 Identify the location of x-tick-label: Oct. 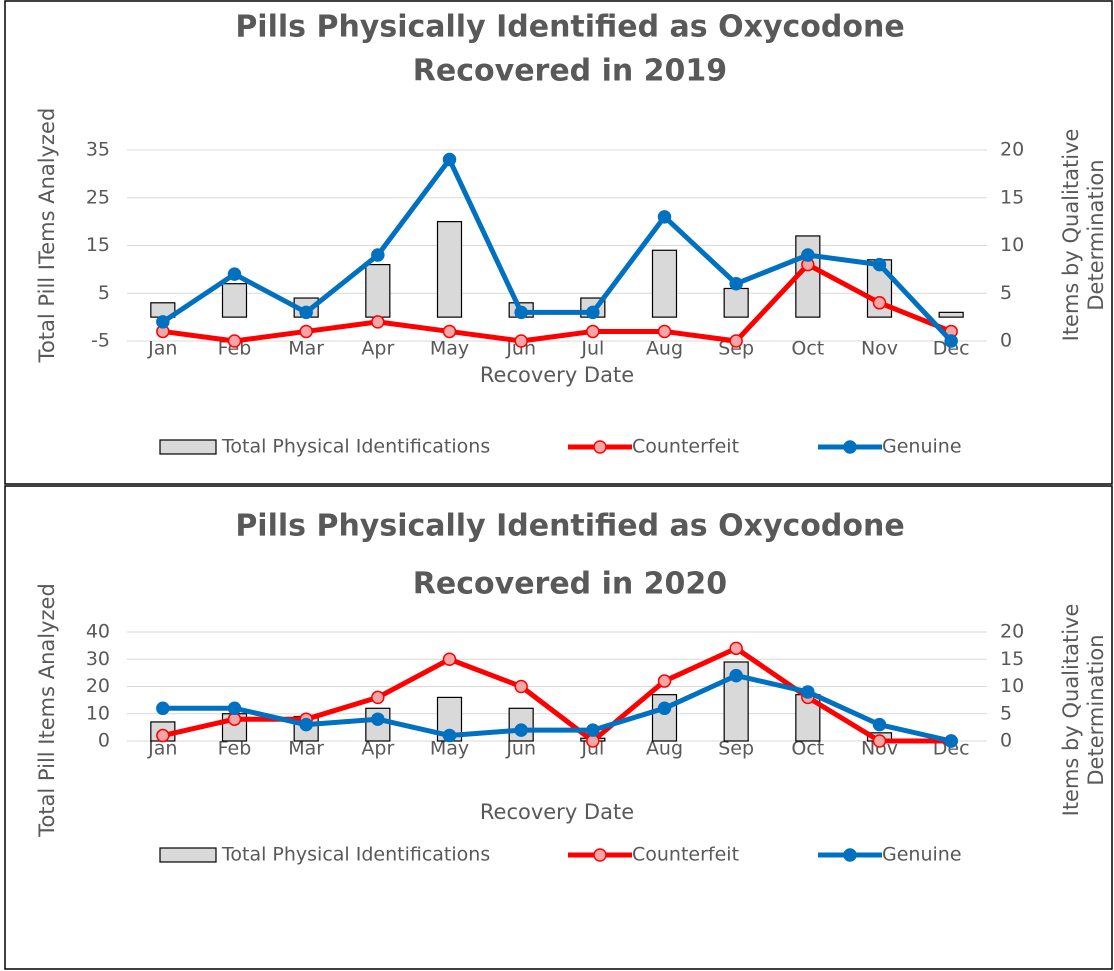
(807, 349).